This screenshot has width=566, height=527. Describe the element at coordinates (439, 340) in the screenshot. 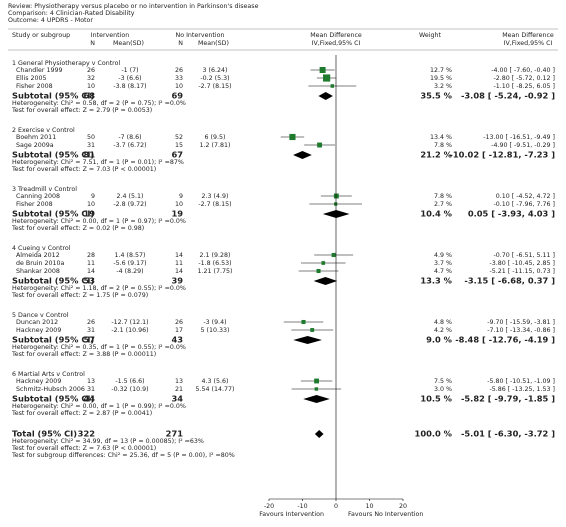

I see `subtotal-weight: 9.0 %` at that location.